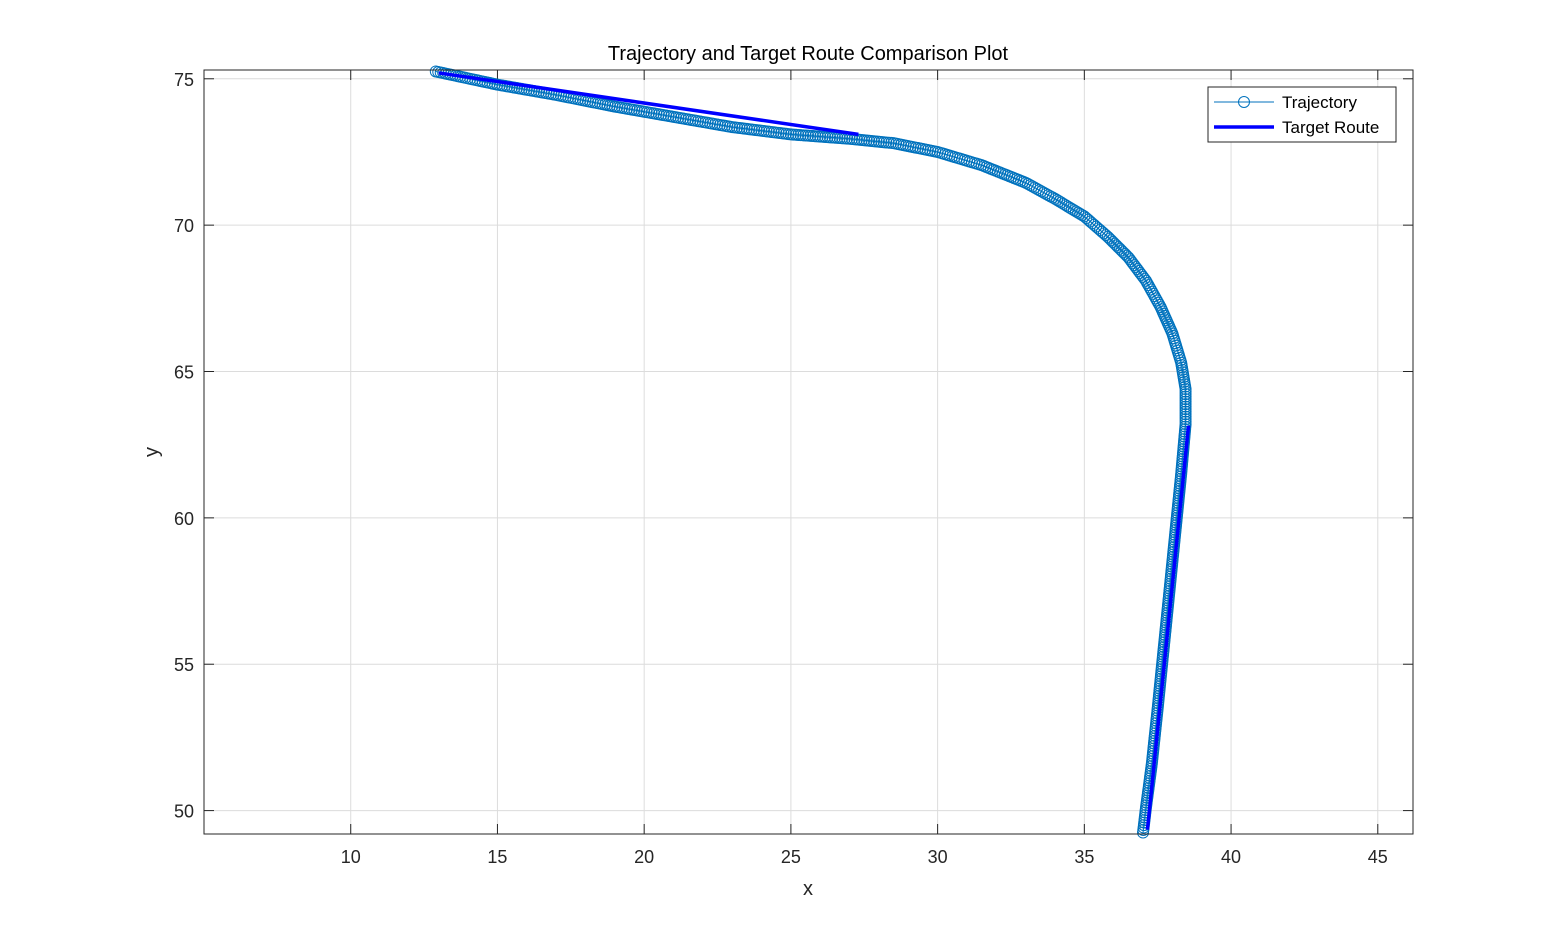 The image size is (1563, 938). What do you see at coordinates (1231, 857) in the screenshot?
I see `x-tick-label: 40` at bounding box center [1231, 857].